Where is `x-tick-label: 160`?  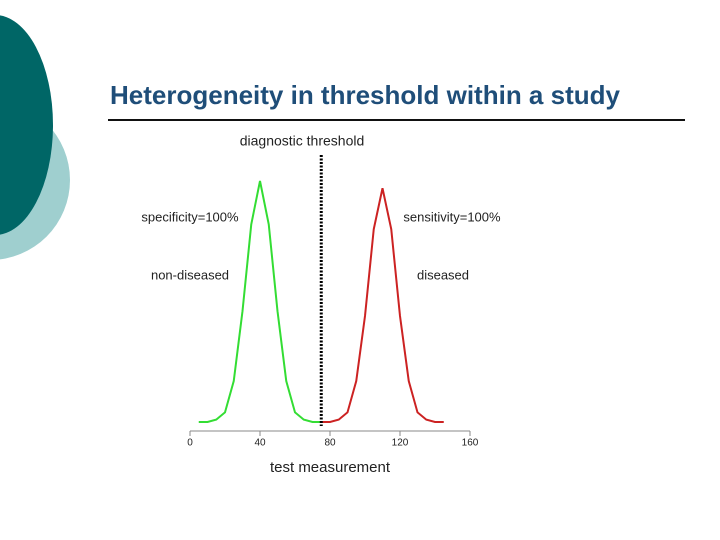
x-tick-label: 160 is located at coordinates (470, 443).